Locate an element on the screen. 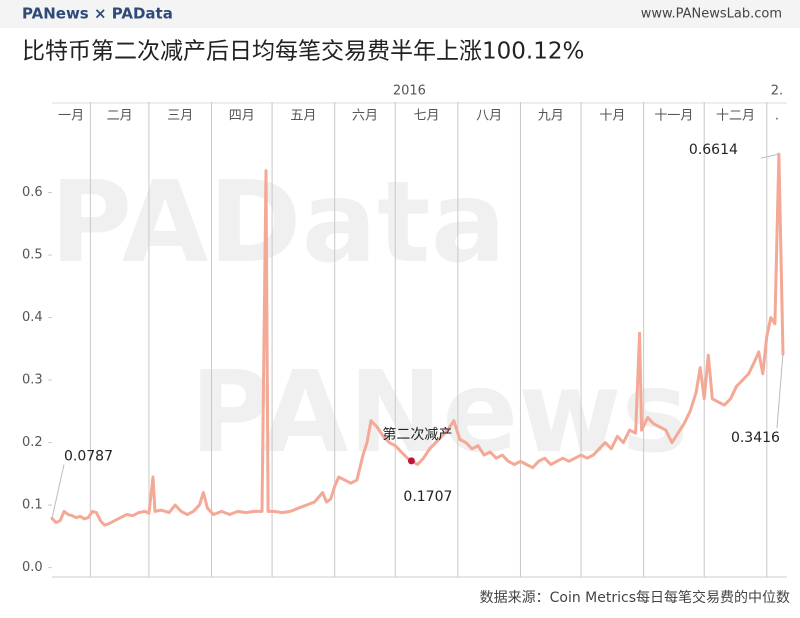 The width and height of the screenshot is (800, 618). x-tick-label: 十一月 is located at coordinates (673, 116).